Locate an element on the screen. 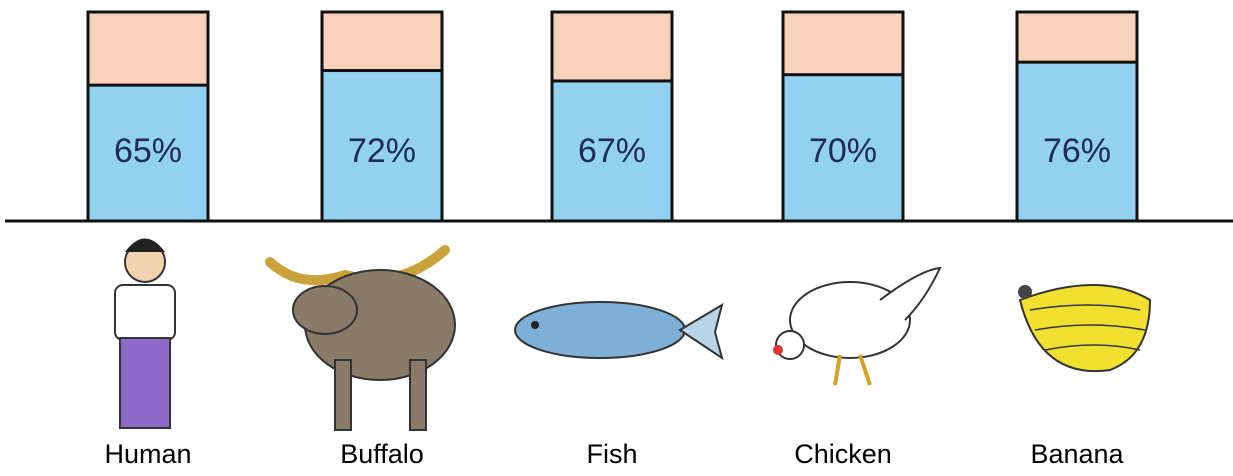 This screenshot has height=476, width=1233. category-label: Fish is located at coordinates (611, 454).